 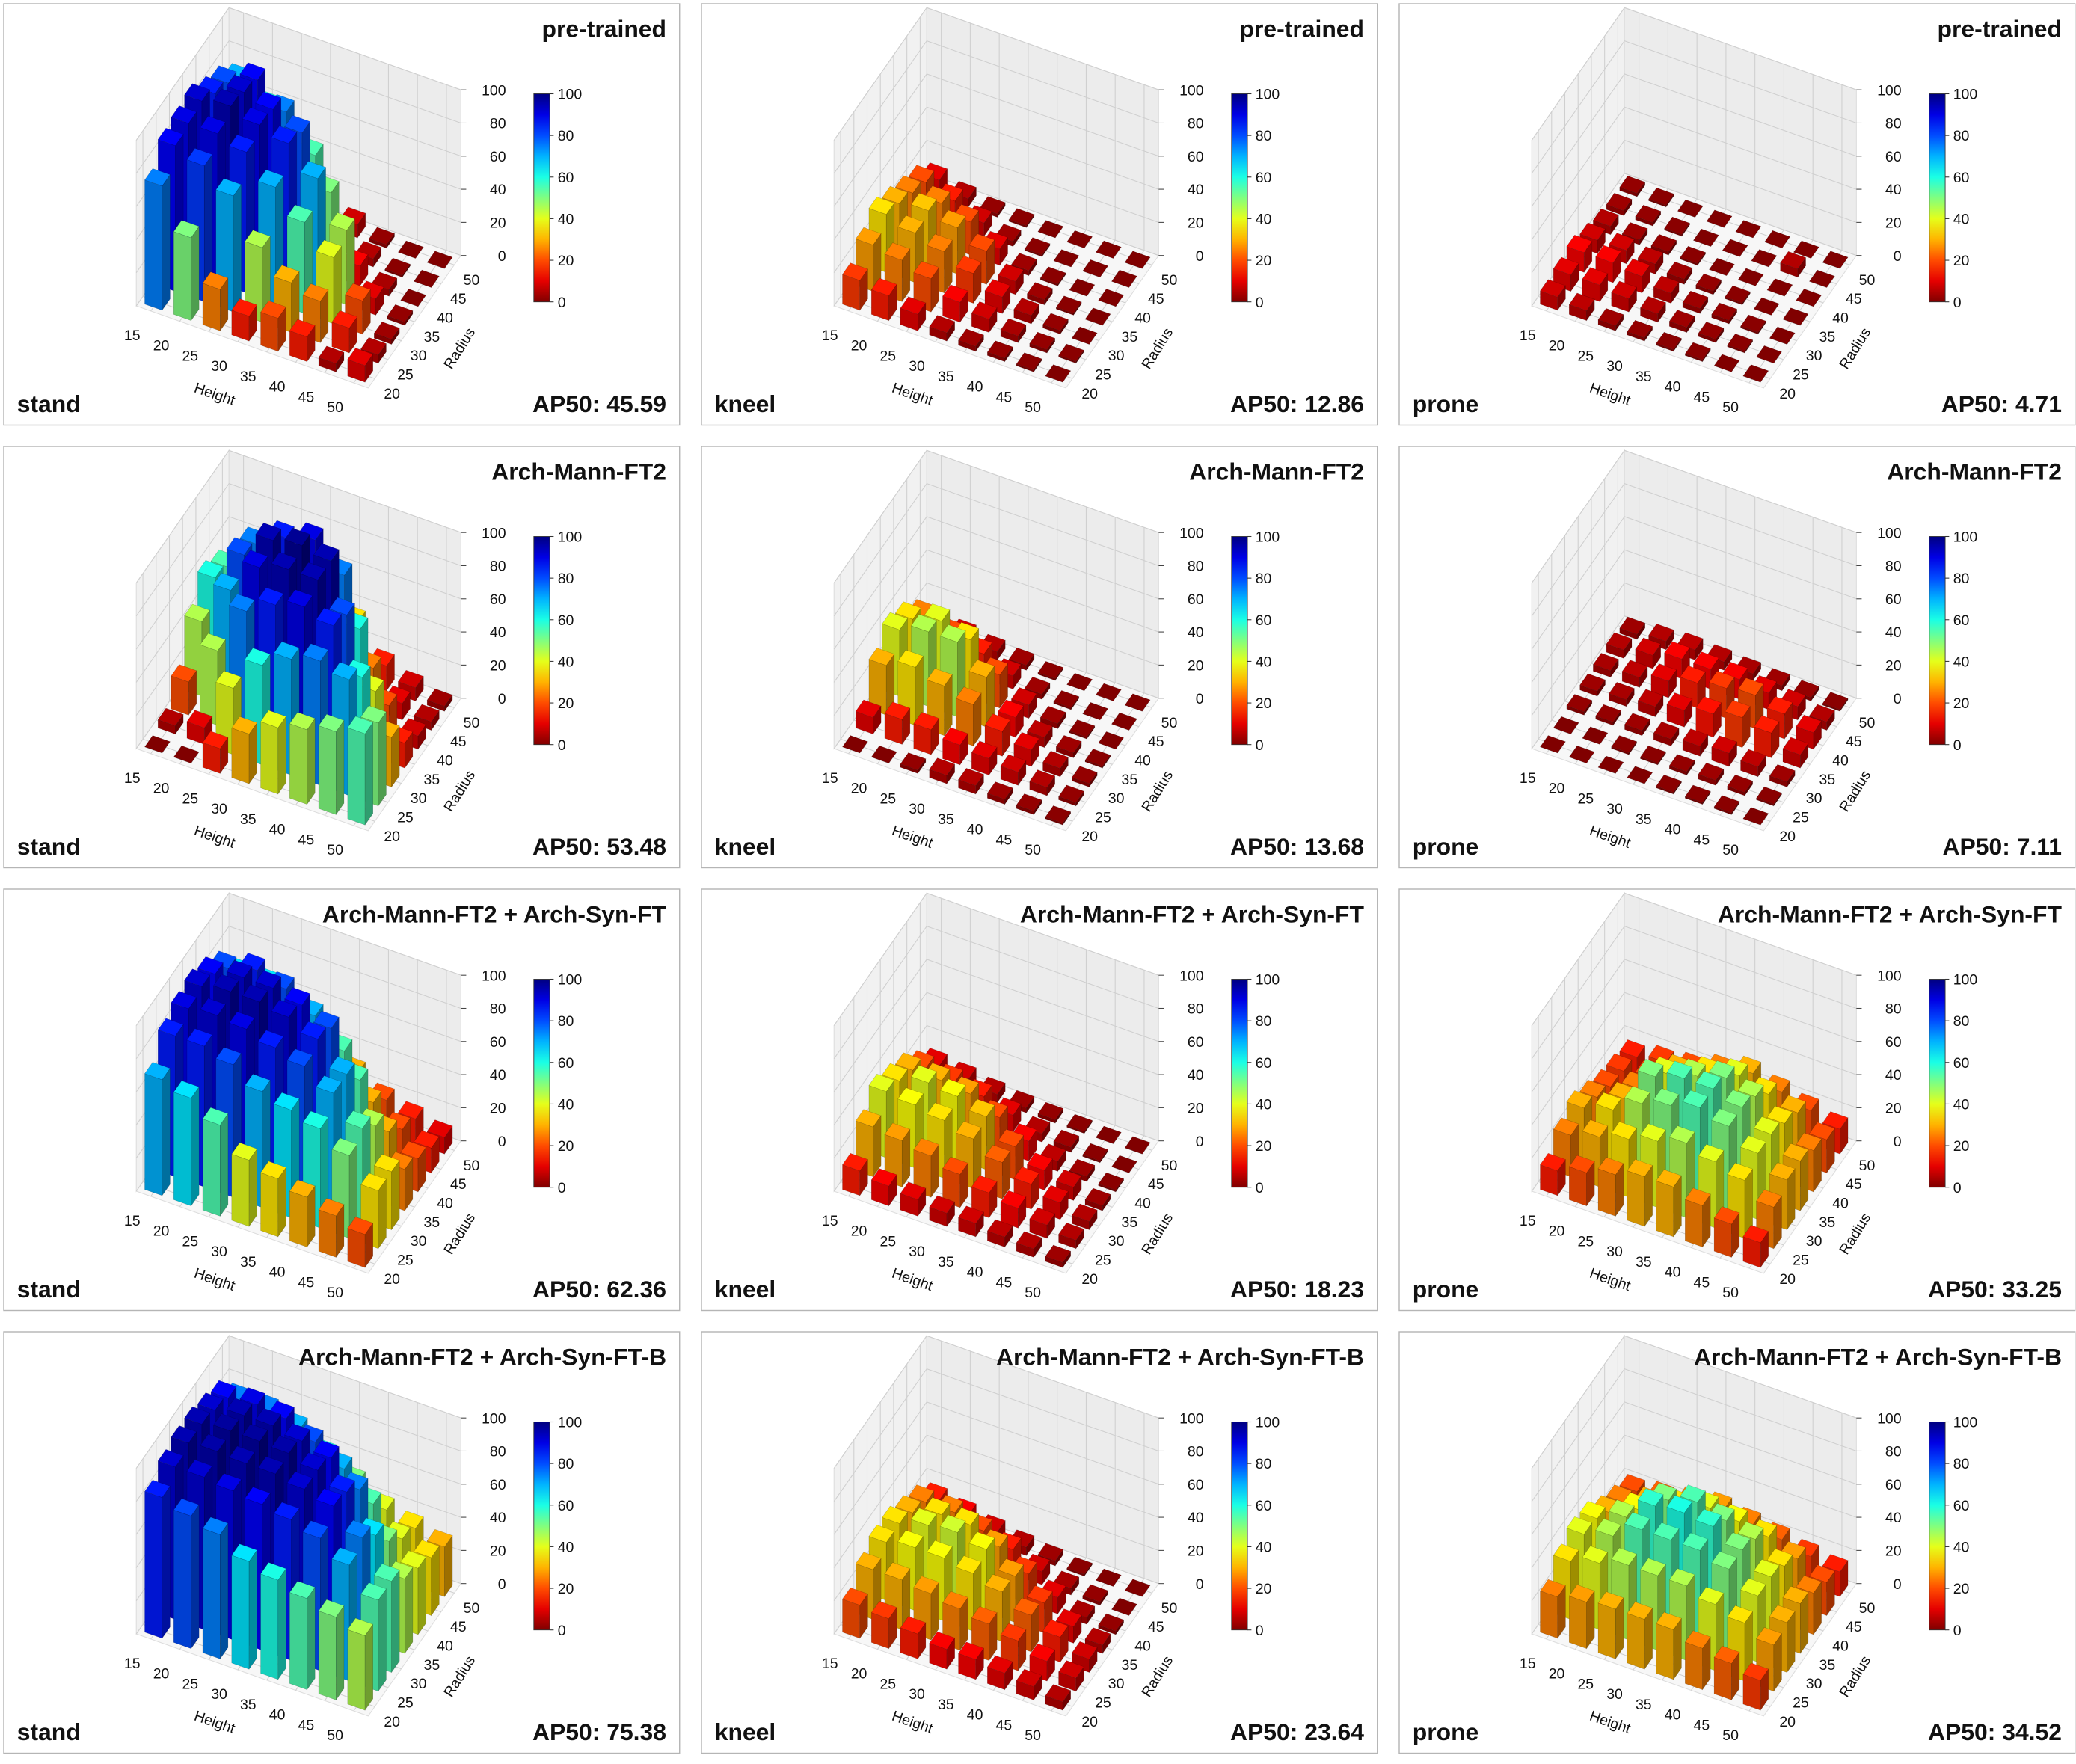 What do you see at coordinates (498, 1042) in the screenshot?
I see `z-tick-label: 60` at bounding box center [498, 1042].